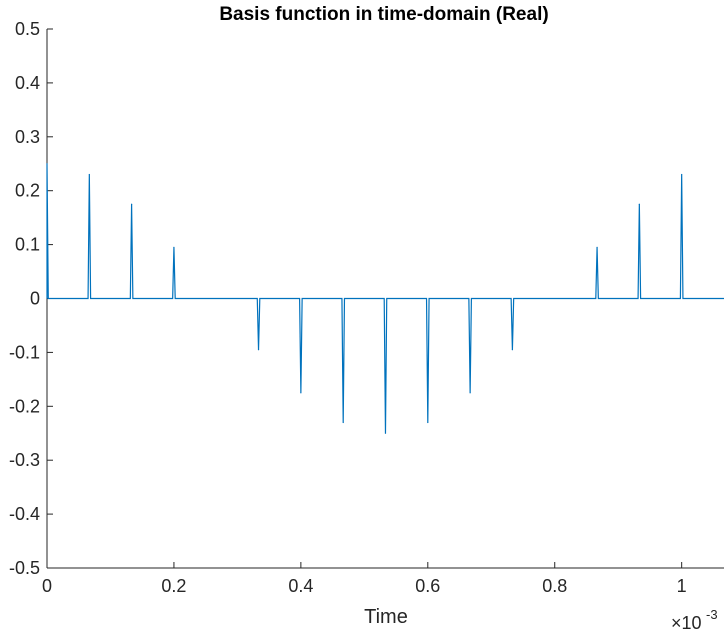  What do you see at coordinates (554, 586) in the screenshot?
I see `x-tick-label: 0.8` at bounding box center [554, 586].